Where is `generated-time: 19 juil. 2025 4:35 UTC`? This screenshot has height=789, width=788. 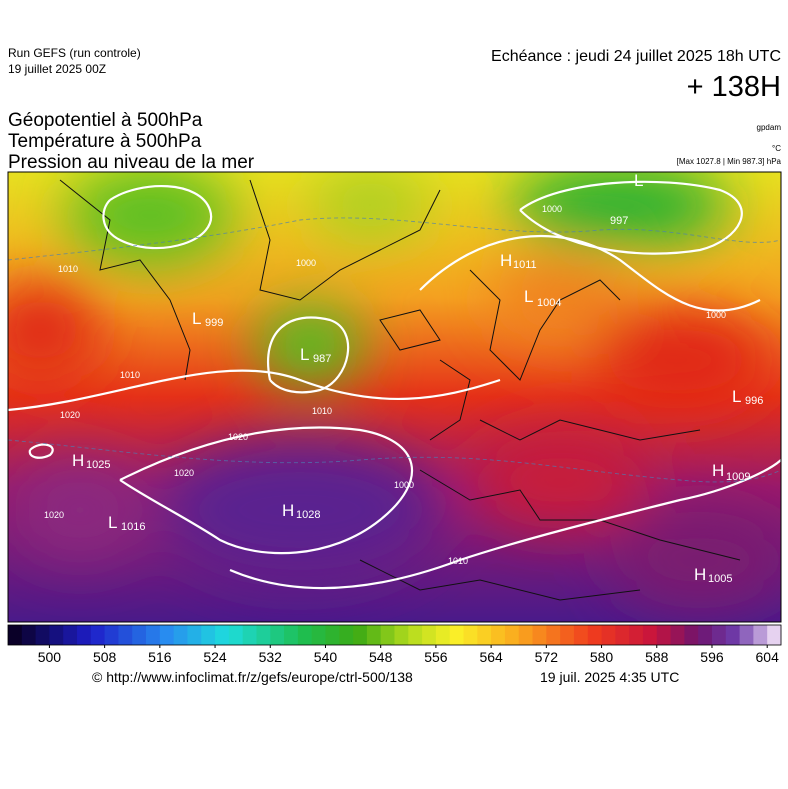 generated-time: 19 juil. 2025 4:35 UTC is located at coordinates (609, 677).